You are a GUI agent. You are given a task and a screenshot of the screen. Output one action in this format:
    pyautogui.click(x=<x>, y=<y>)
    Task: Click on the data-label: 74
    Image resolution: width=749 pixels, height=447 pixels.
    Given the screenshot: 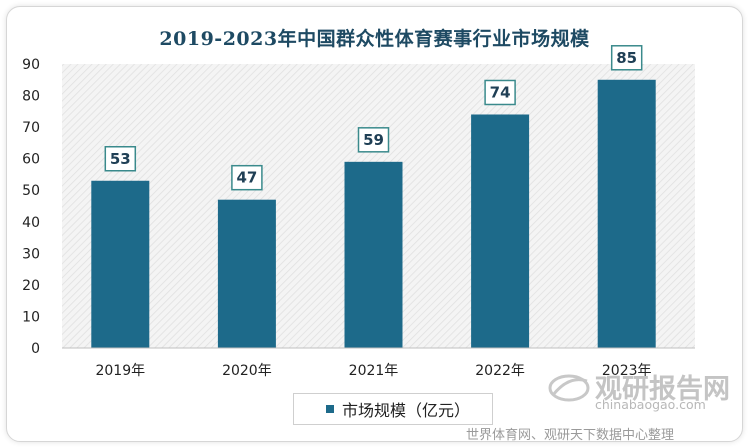 What is the action you would take?
    pyautogui.click(x=500, y=92)
    